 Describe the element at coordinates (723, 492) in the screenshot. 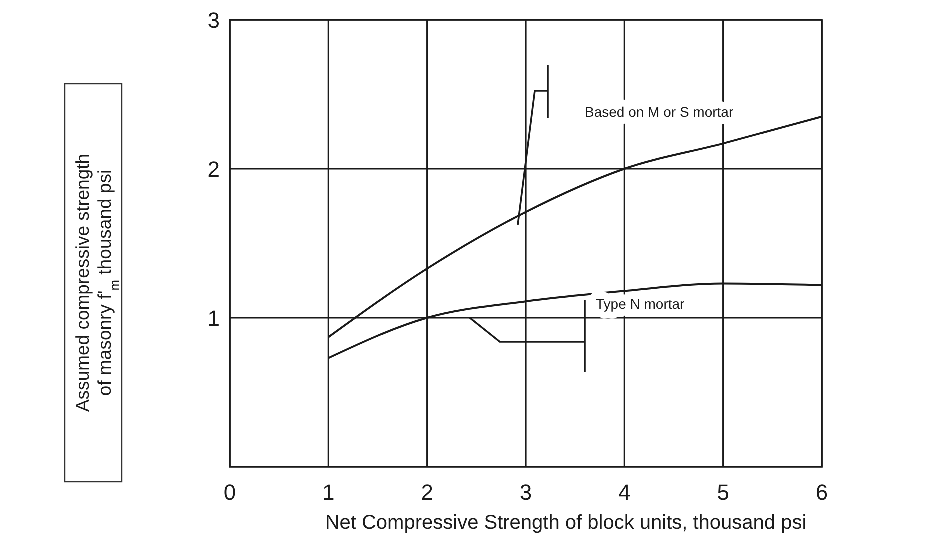

I see `x-tick-label: 5` at that location.